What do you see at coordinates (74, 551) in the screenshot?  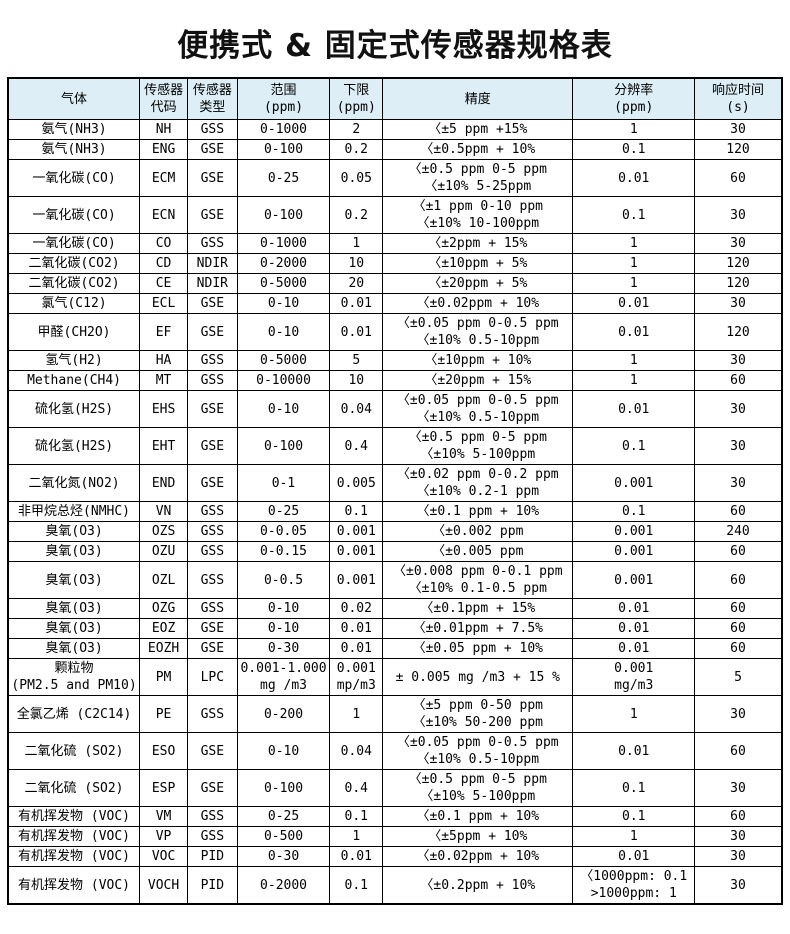 I see `cell-gas: 臭氧(O3)` at bounding box center [74, 551].